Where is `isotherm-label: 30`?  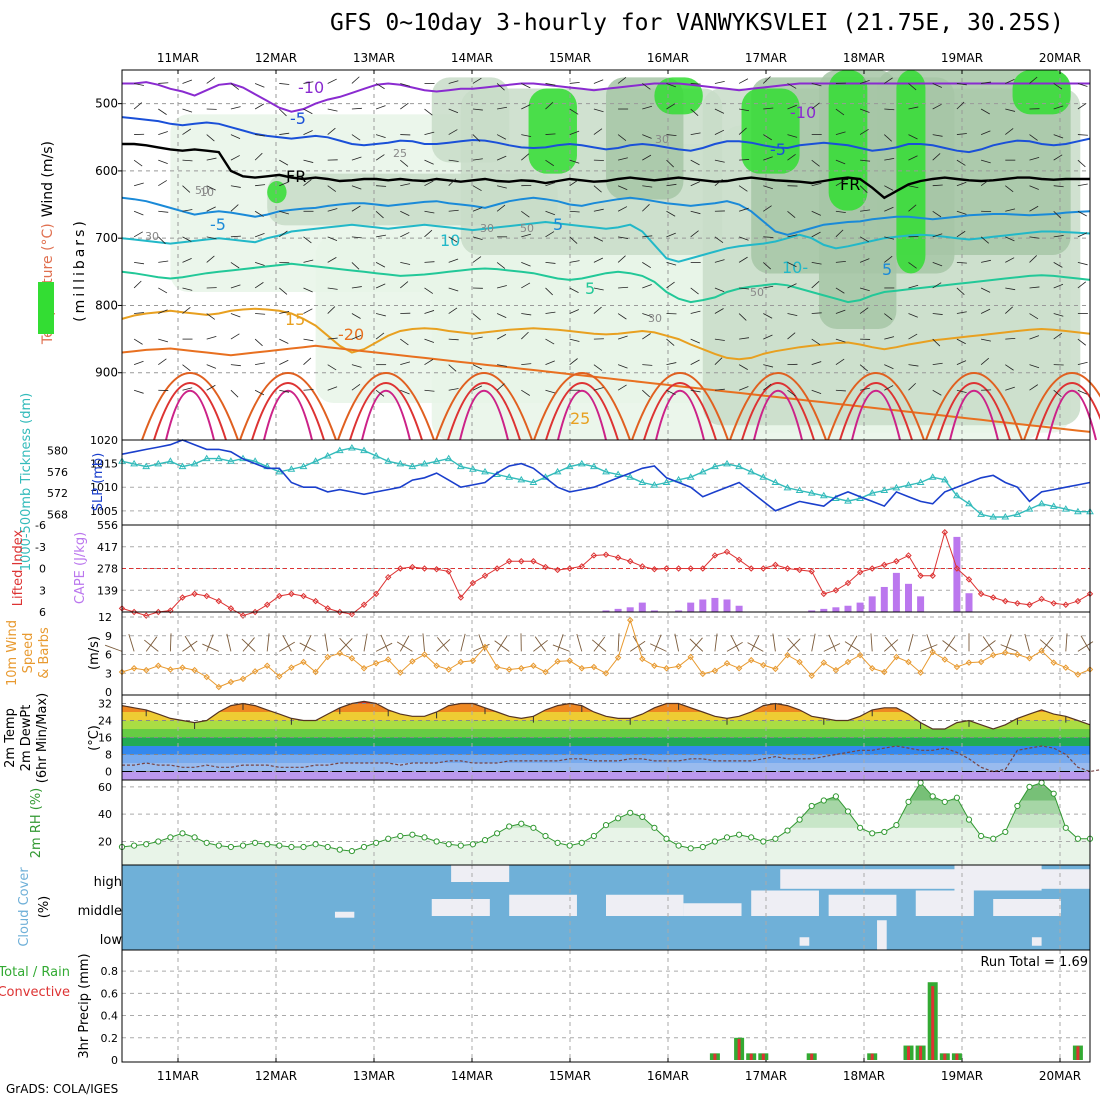 isotherm-label: 30 is located at coordinates (655, 318).